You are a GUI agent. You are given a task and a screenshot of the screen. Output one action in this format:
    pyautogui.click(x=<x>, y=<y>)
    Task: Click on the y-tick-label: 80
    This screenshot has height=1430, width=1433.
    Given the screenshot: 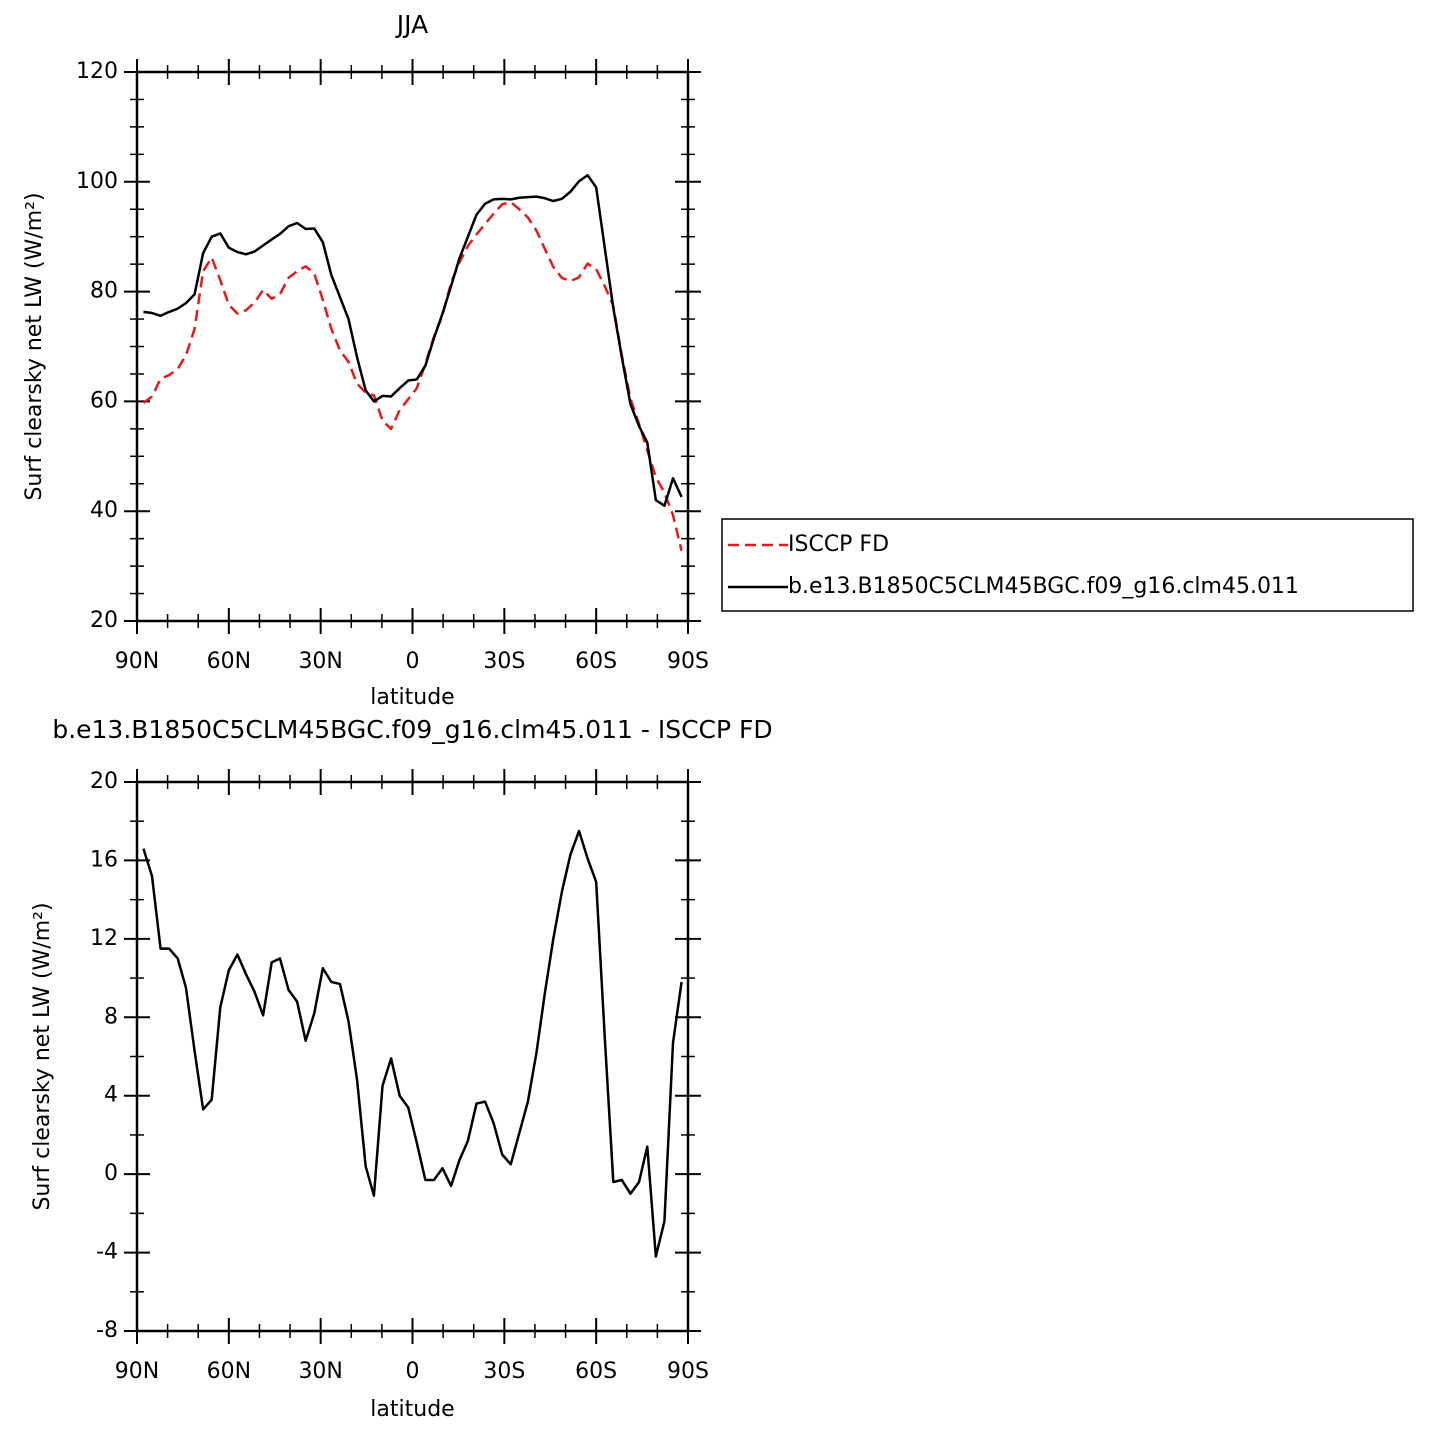 What is the action you would take?
    pyautogui.click(x=104, y=291)
    